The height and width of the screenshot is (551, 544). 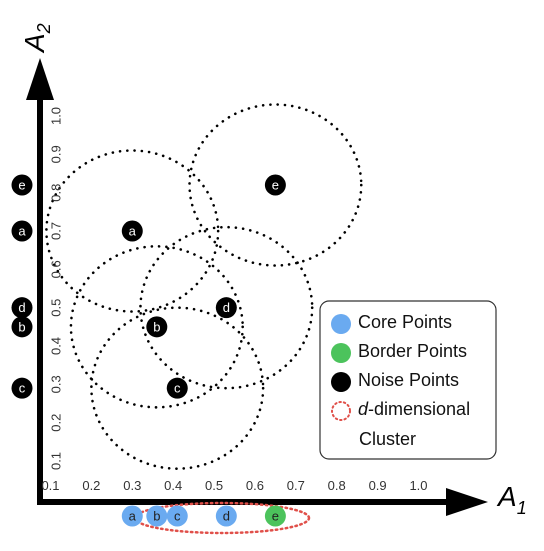 What do you see at coordinates (56, 231) in the screenshot?
I see `y-tick-label: 0.7` at bounding box center [56, 231].